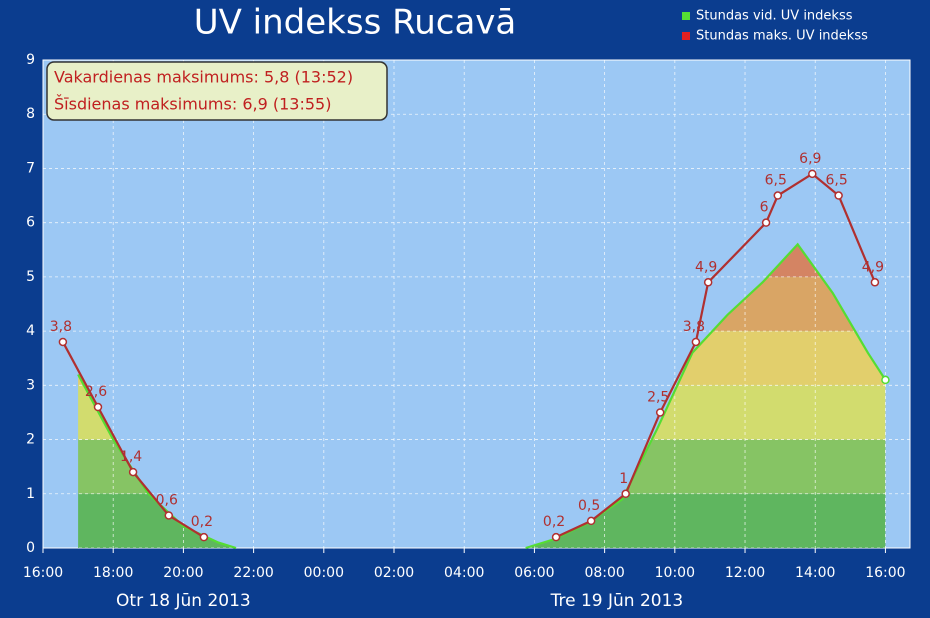  What do you see at coordinates (217, 91) in the screenshot?
I see `annotation-box` at bounding box center [217, 91].